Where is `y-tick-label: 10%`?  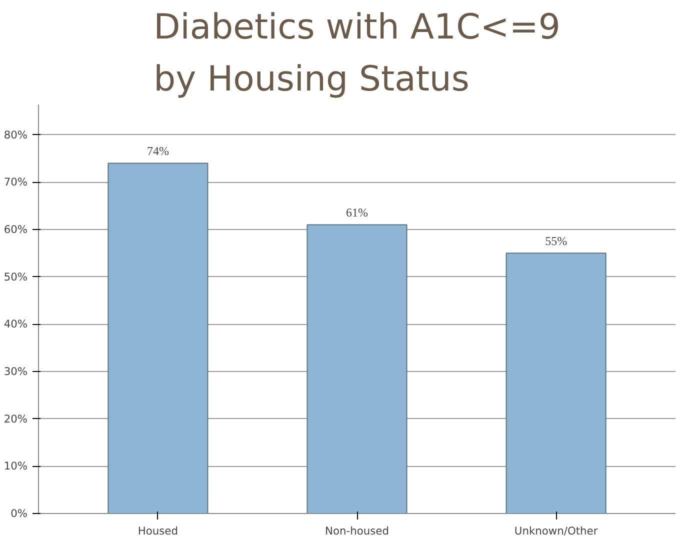 y-tick-label: 10% is located at coordinates (16, 466).